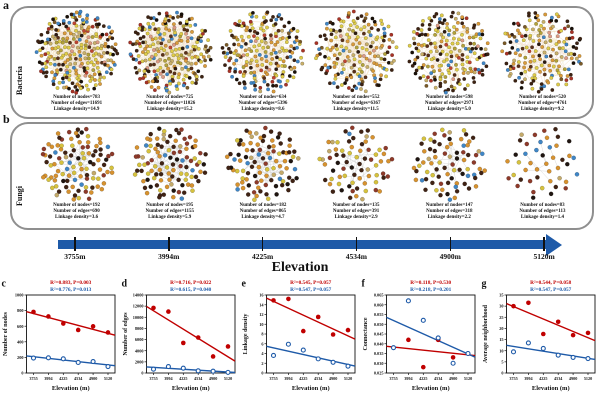 The image size is (600, 400). Describe the element at coordinates (170, 217) in the screenshot. I see `network-stat-line: Linkage density=5.9` at that location.